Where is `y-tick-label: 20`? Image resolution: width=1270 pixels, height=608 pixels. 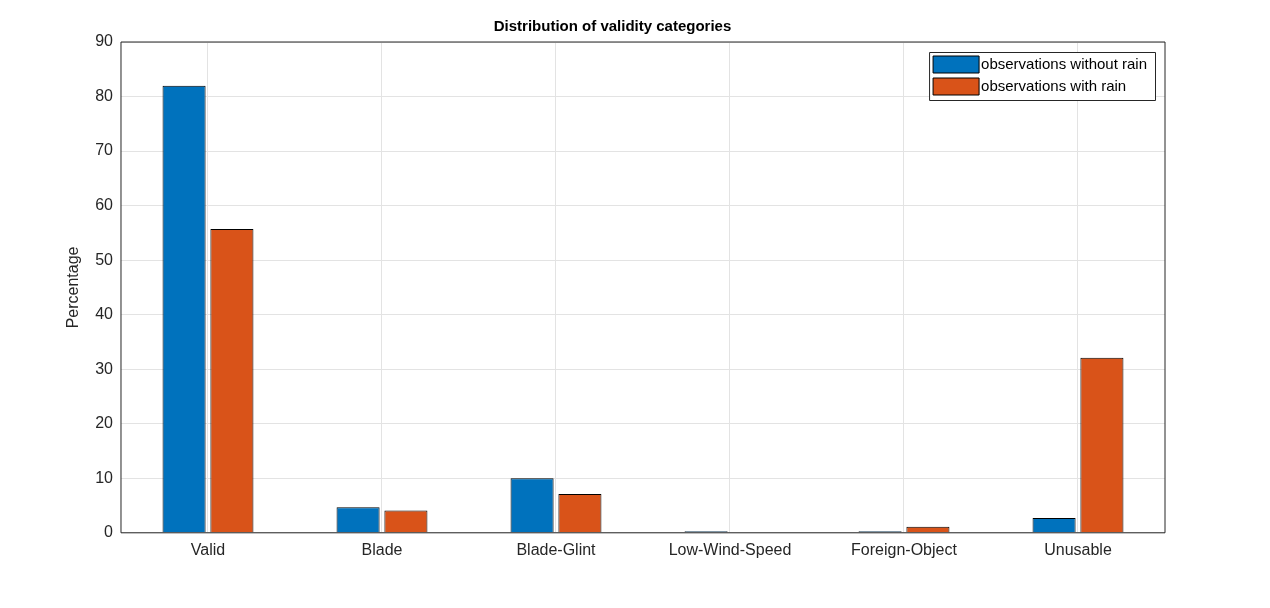
y-tick-label: 20 is located at coordinates (104, 423).